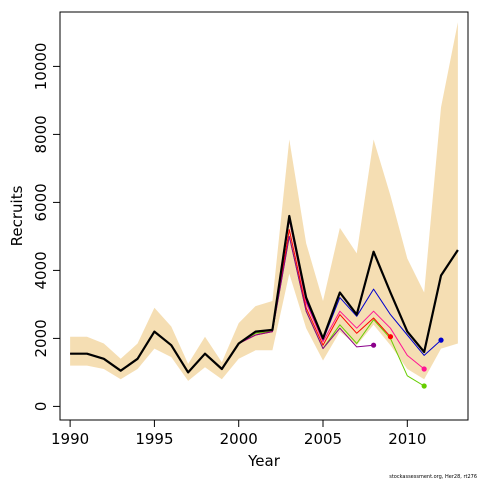  I want to click on x-tick-label: 1995, so click(154, 439).